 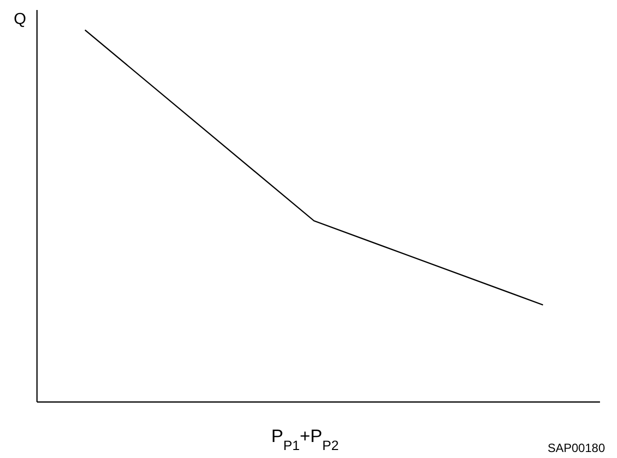 I want to click on y-axis-title: Q, so click(x=20, y=19).